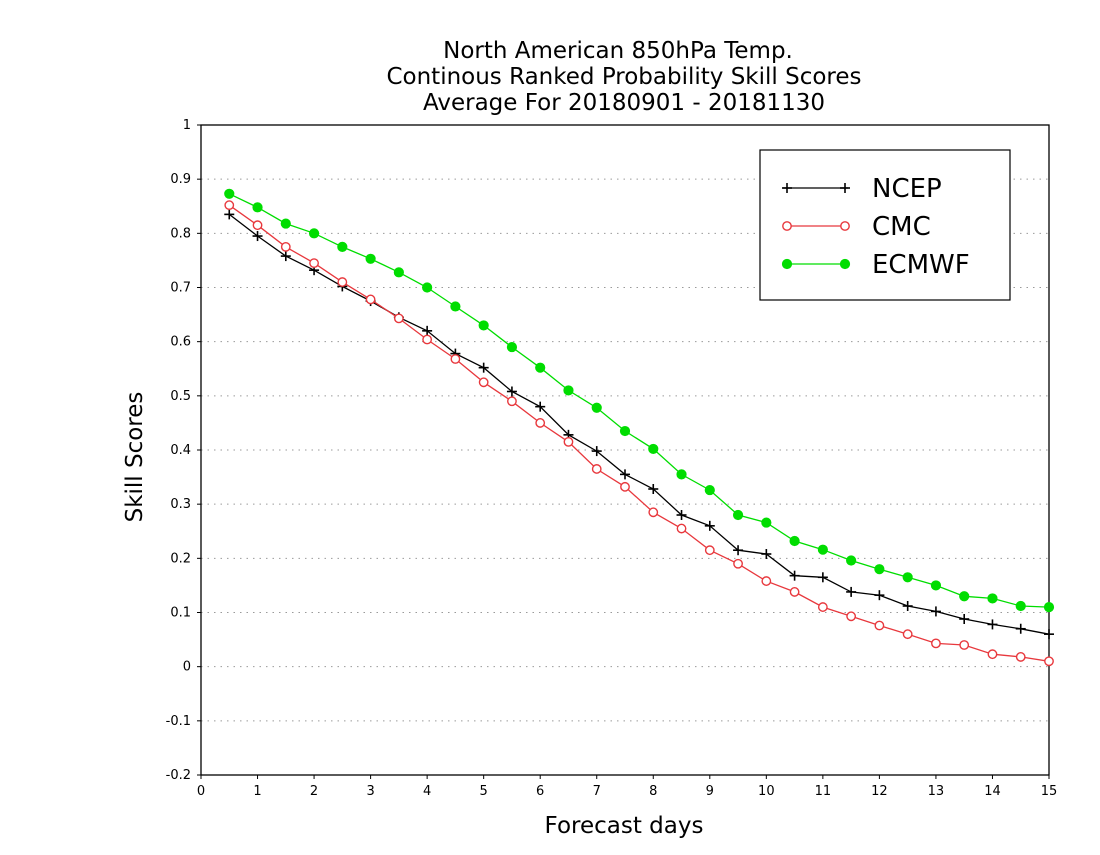  What do you see at coordinates (180, 450) in the screenshot?
I see `y-tick-label: 0.4` at bounding box center [180, 450].